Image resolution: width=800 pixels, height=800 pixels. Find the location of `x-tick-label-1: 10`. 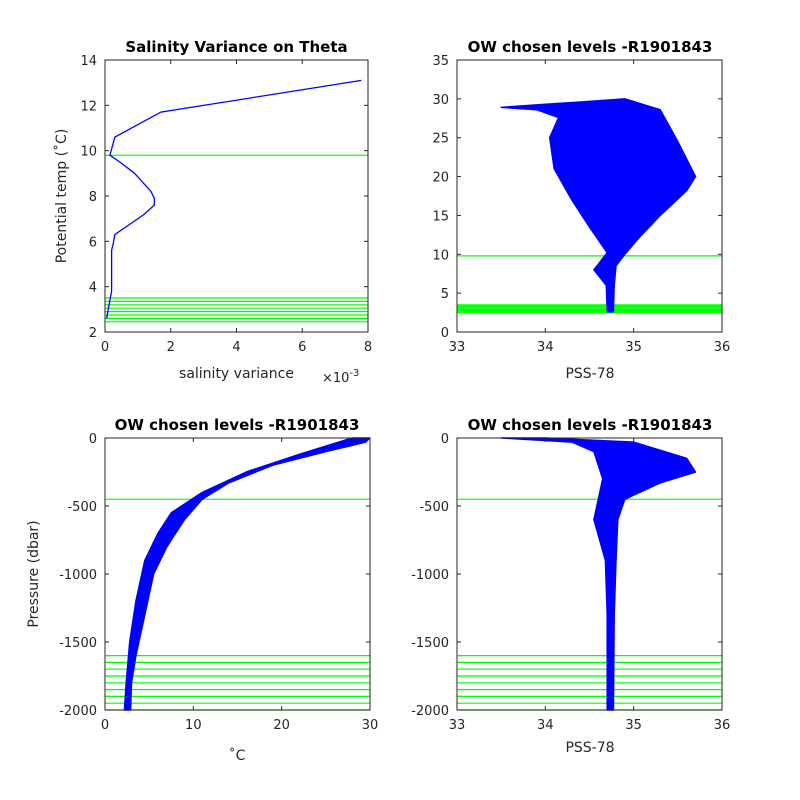

x-tick-label-1: 10 is located at coordinates (193, 725).